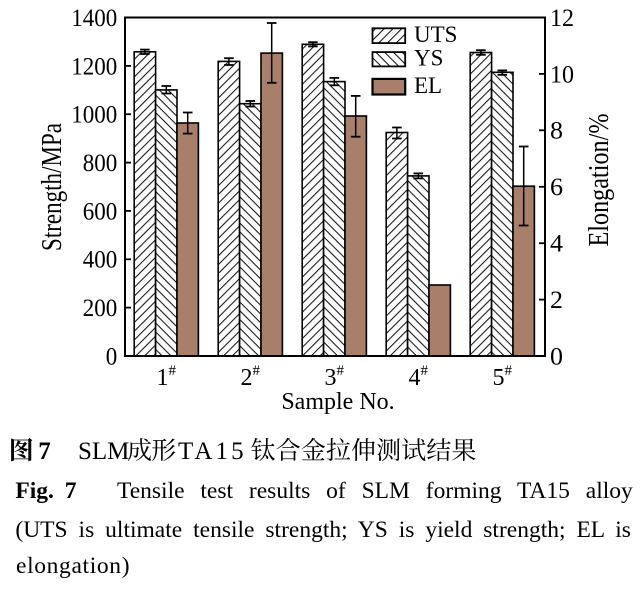 This screenshot has width=643, height=593. I want to click on svg-text: 1200, so click(94, 66).